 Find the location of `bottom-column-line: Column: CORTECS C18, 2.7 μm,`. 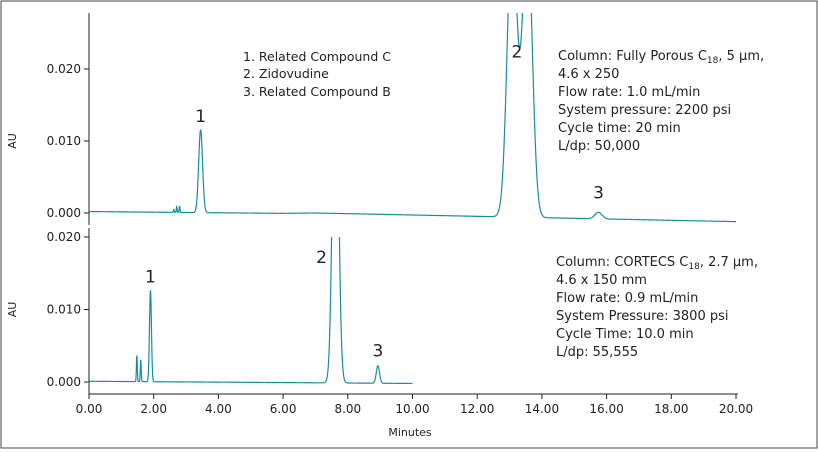

bottom-column-line: Column: CORTECS C18, 2.7 μm, is located at coordinates (657, 263).